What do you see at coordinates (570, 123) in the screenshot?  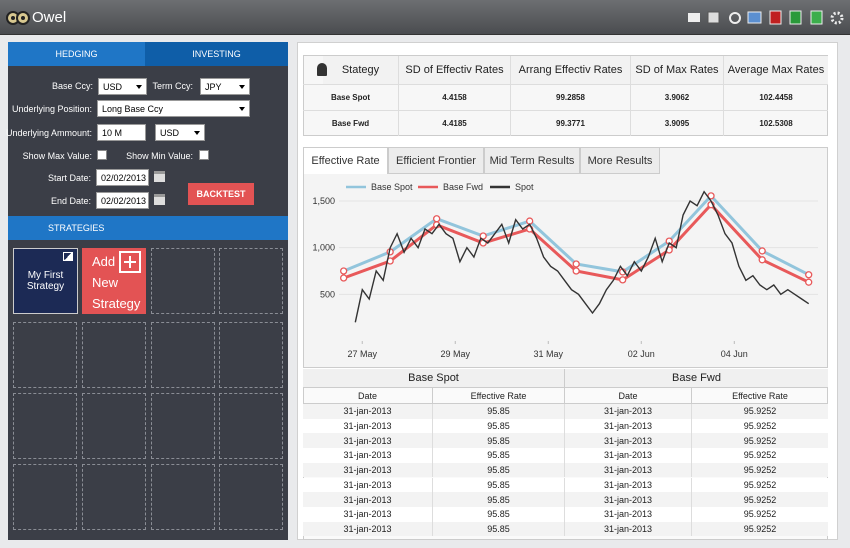 I see `cell: 99.3771` at bounding box center [570, 123].